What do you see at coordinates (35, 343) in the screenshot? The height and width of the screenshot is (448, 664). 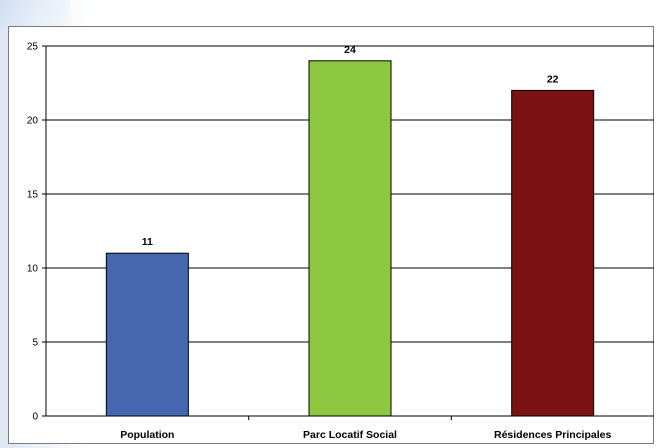 I see `y-tick-label: 5` at bounding box center [35, 343].